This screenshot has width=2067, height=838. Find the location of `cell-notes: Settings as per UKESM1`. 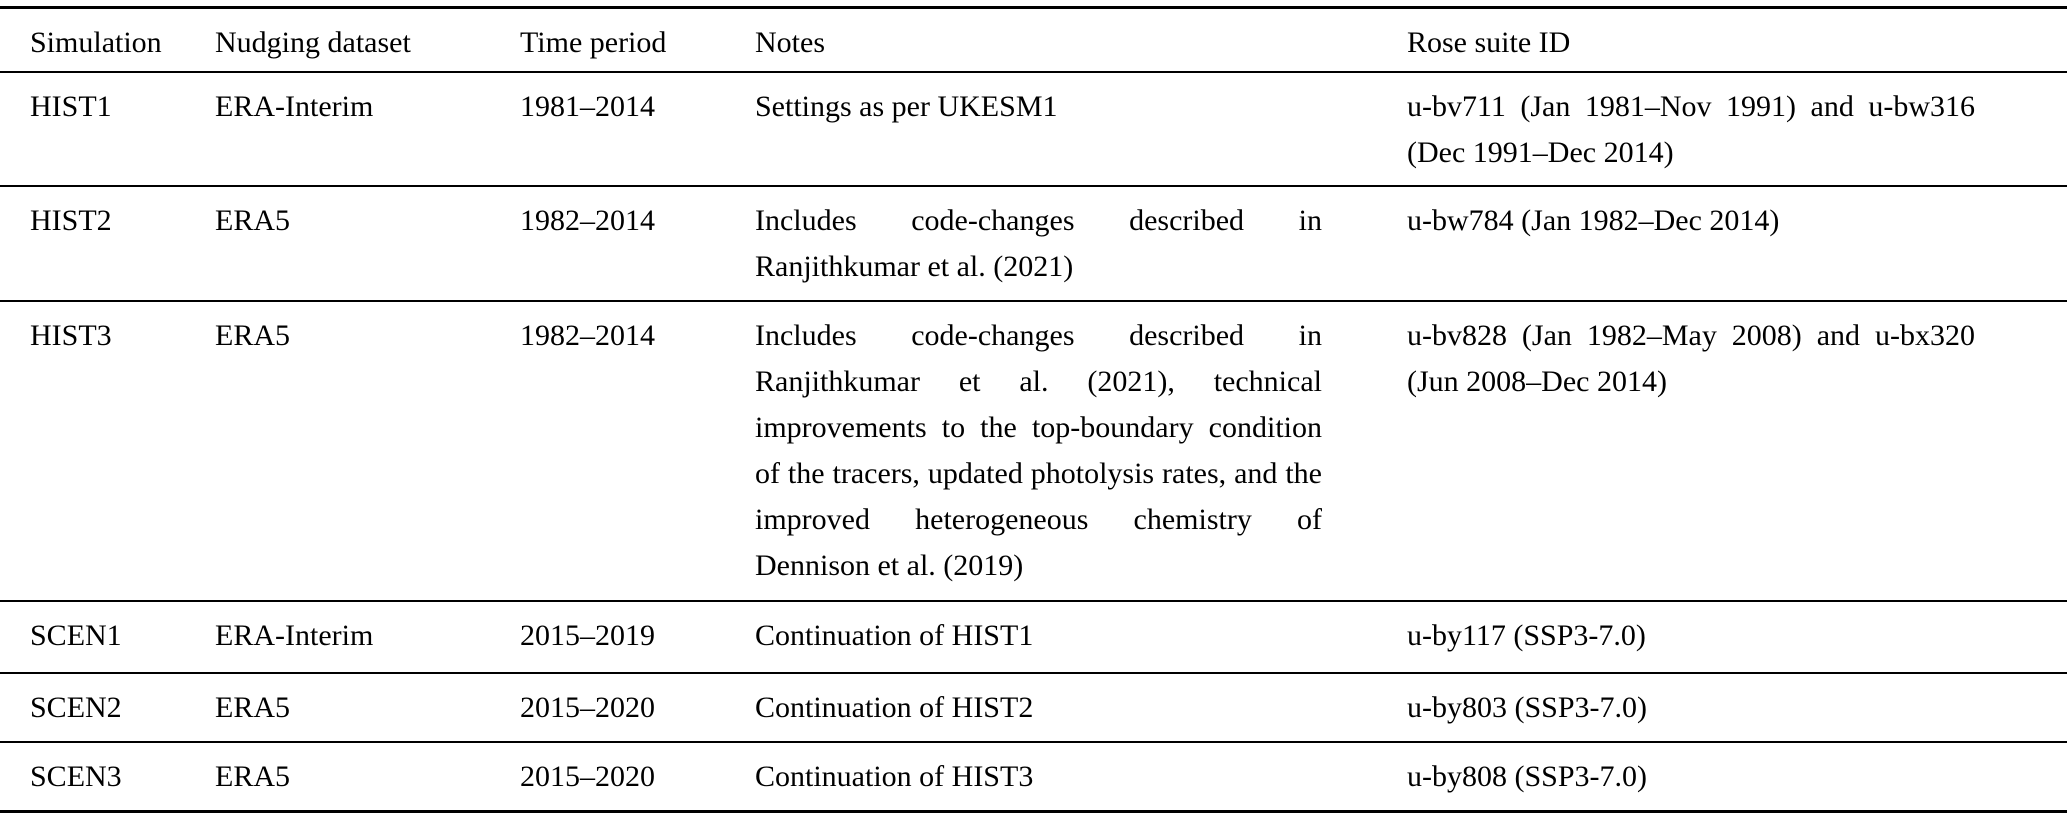

cell-notes: Settings as per UKESM1 is located at coordinates (906, 106).